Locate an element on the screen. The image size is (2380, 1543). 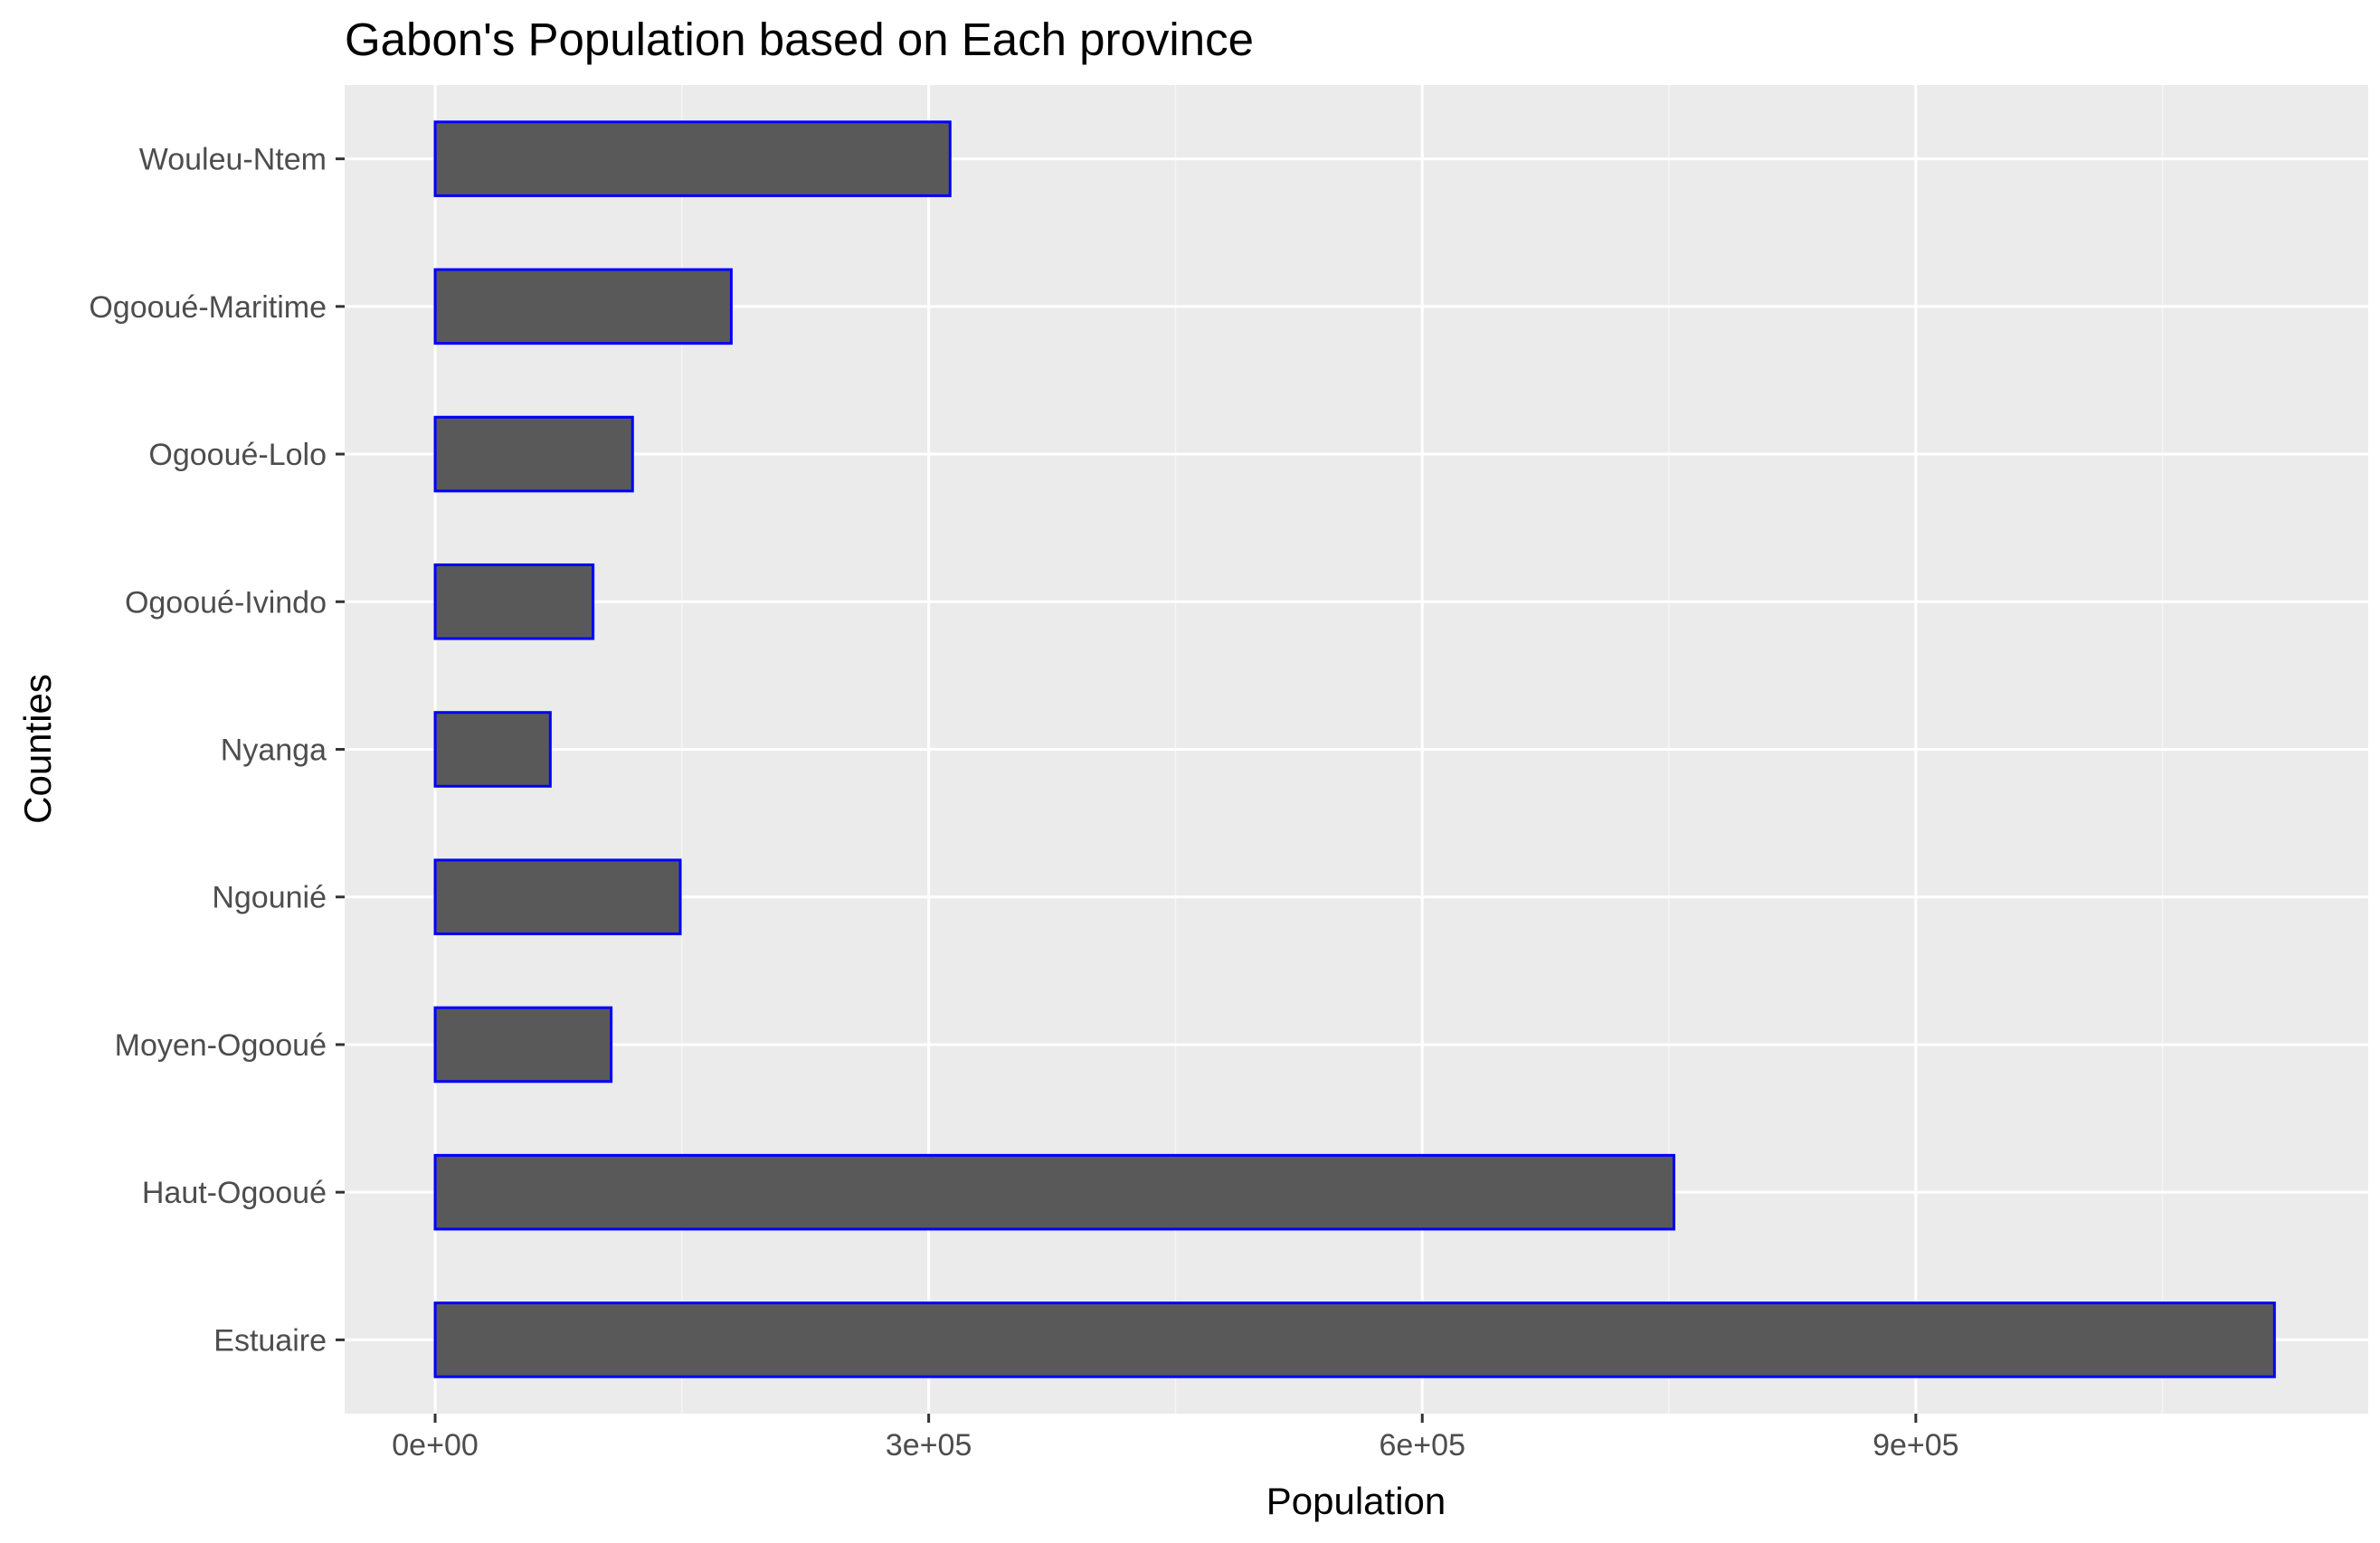
y-tick-label: Ogooué-Lolo is located at coordinates (237, 455).